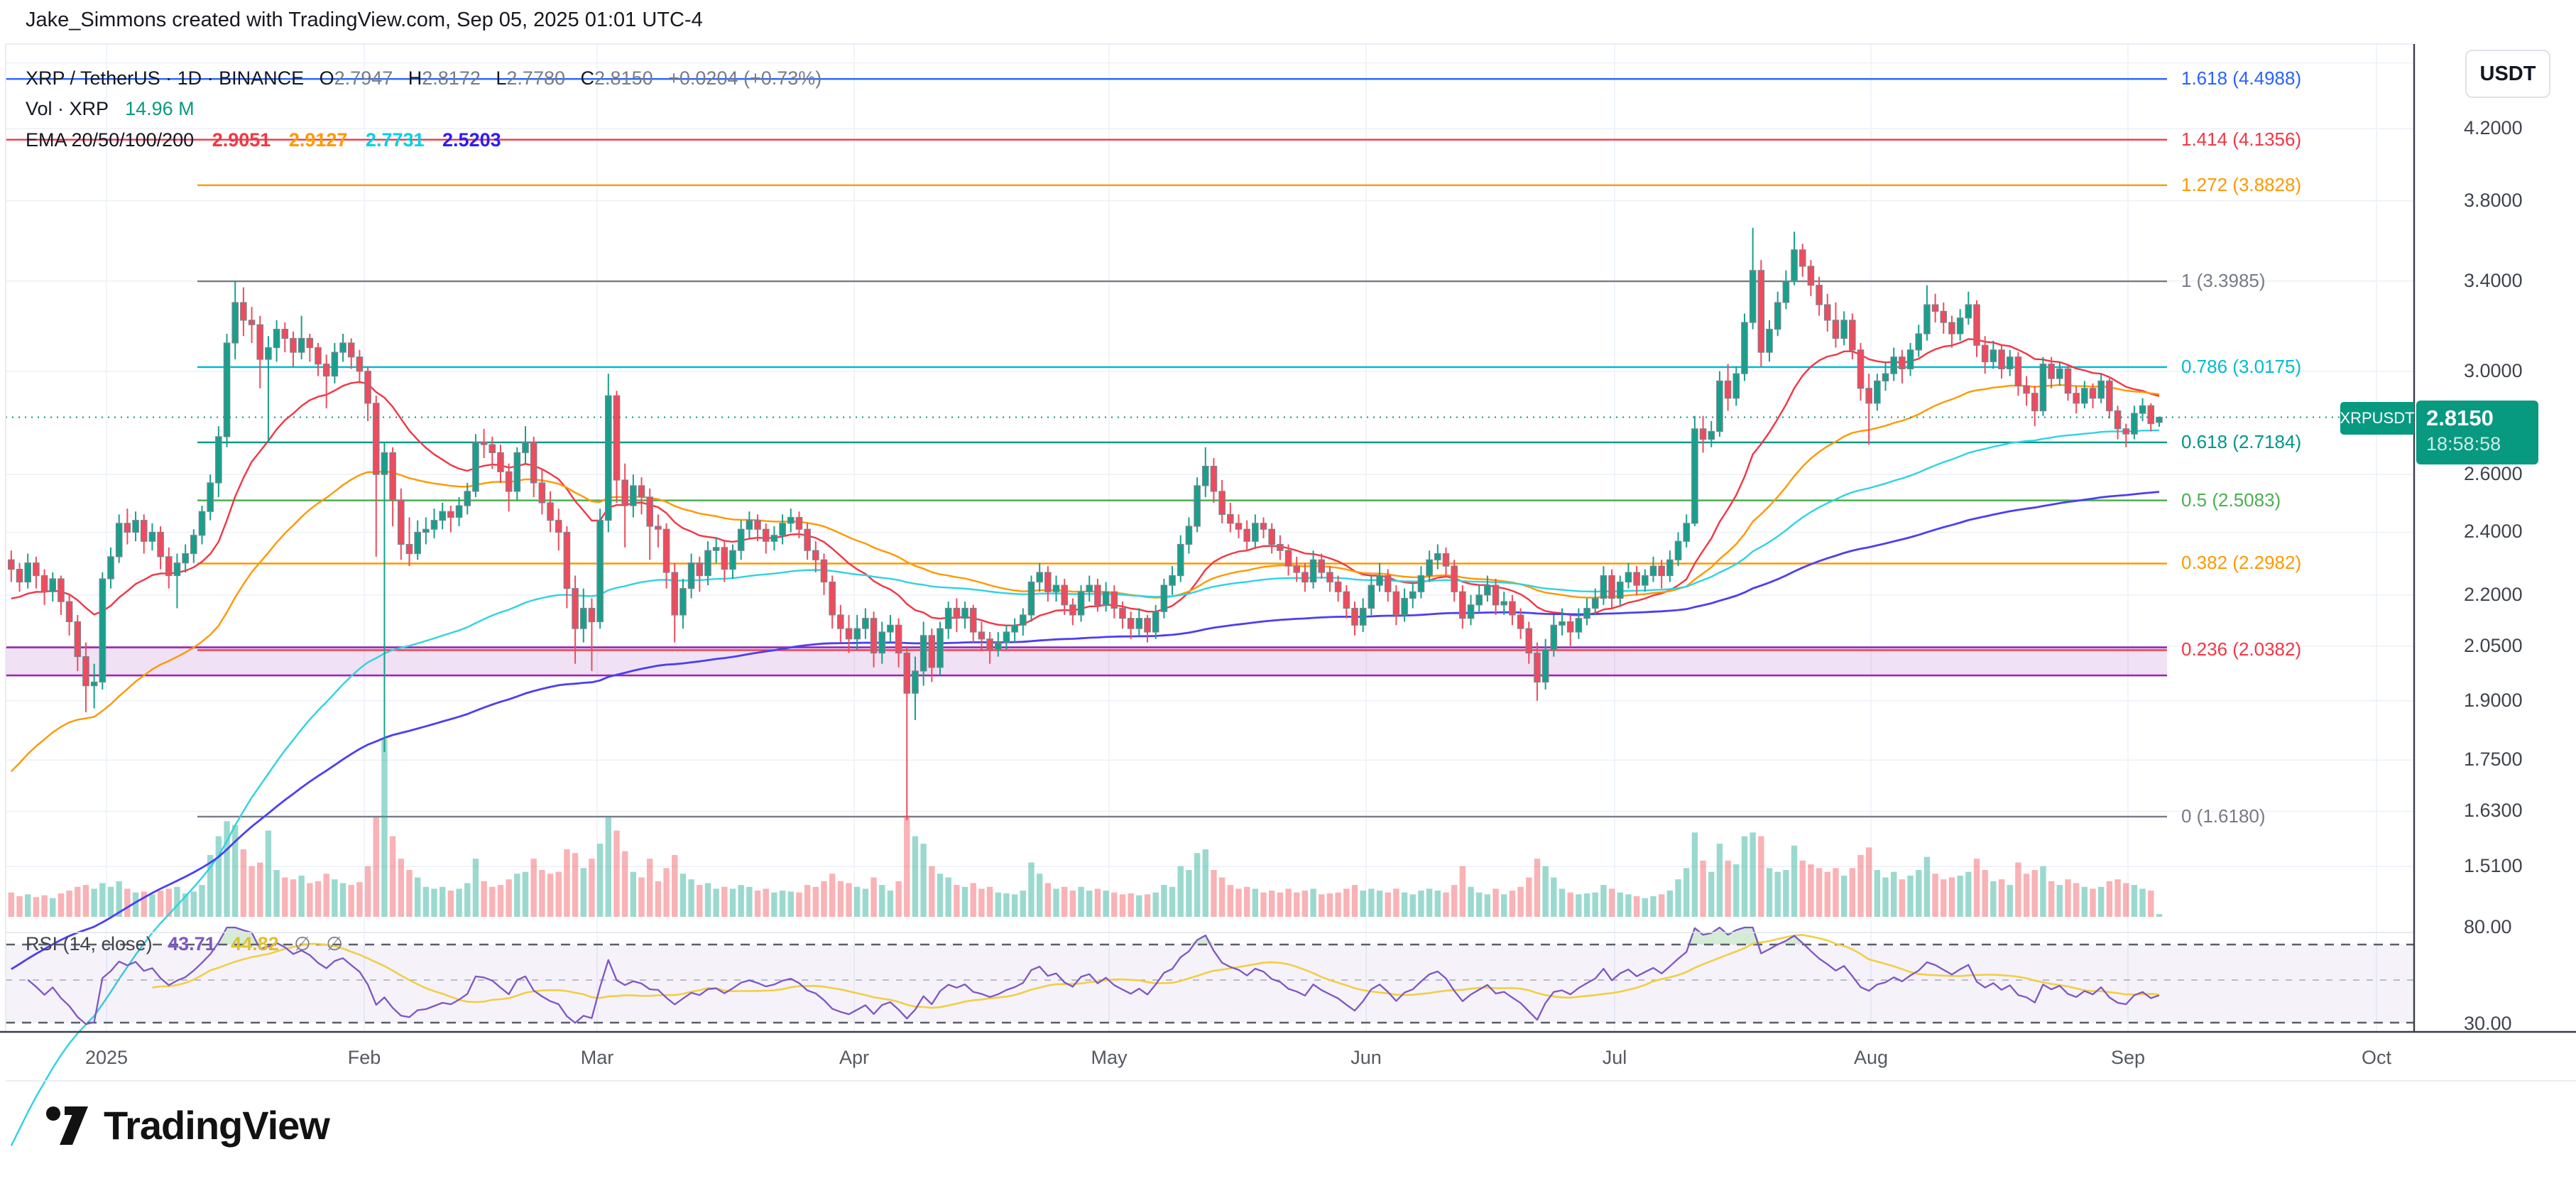 The height and width of the screenshot is (1186, 2576). I want to click on open-value: 2.7947, so click(363, 78).